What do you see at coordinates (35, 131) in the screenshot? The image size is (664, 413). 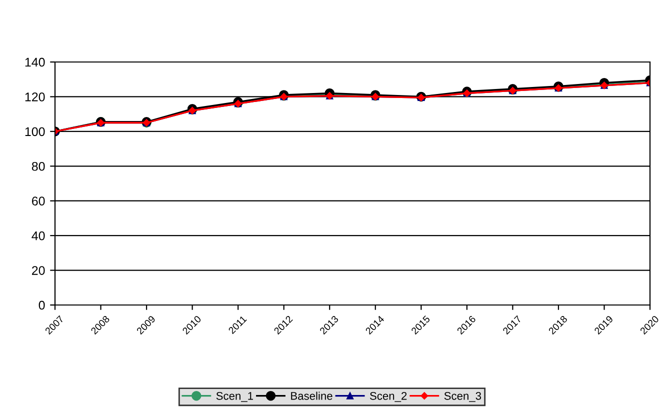 I see `y-tick-label: 100` at bounding box center [35, 131].